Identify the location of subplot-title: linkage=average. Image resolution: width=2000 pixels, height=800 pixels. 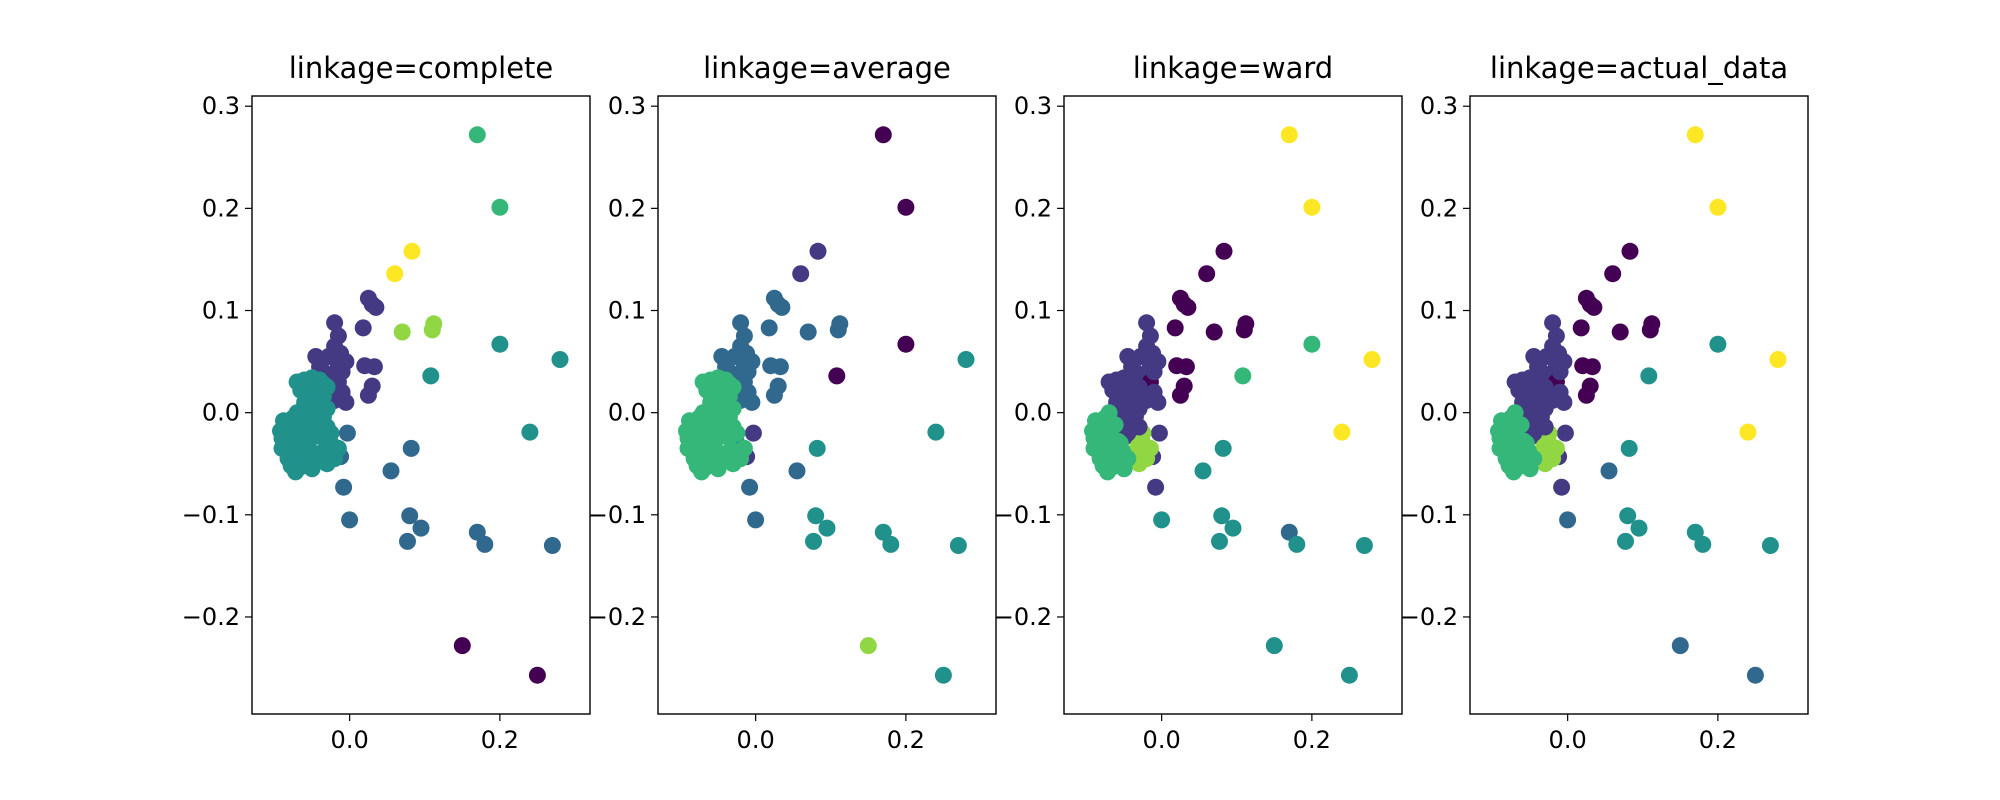
(827, 68).